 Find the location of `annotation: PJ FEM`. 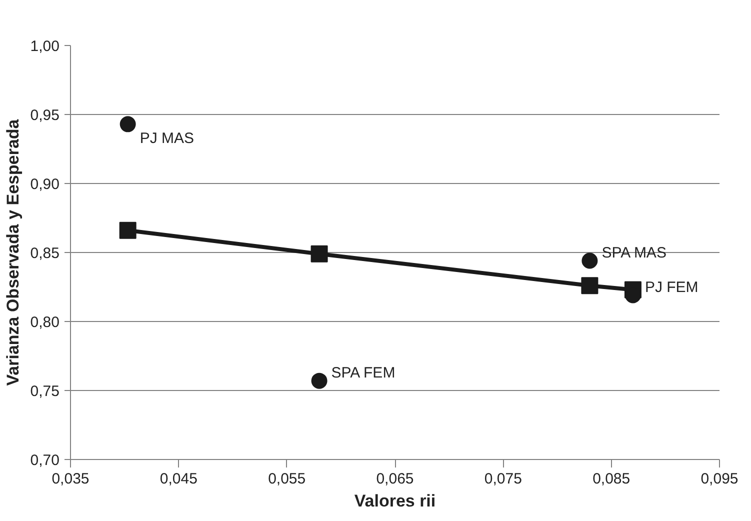

annotation: PJ FEM is located at coordinates (671, 287).